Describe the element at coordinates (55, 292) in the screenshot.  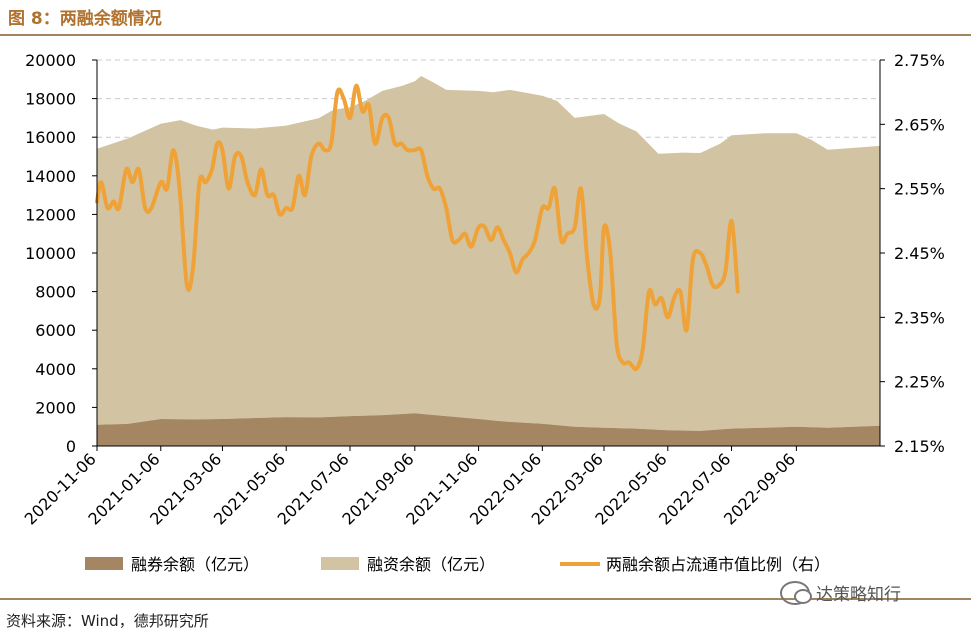
I see `left-tick-label: 8000` at that location.